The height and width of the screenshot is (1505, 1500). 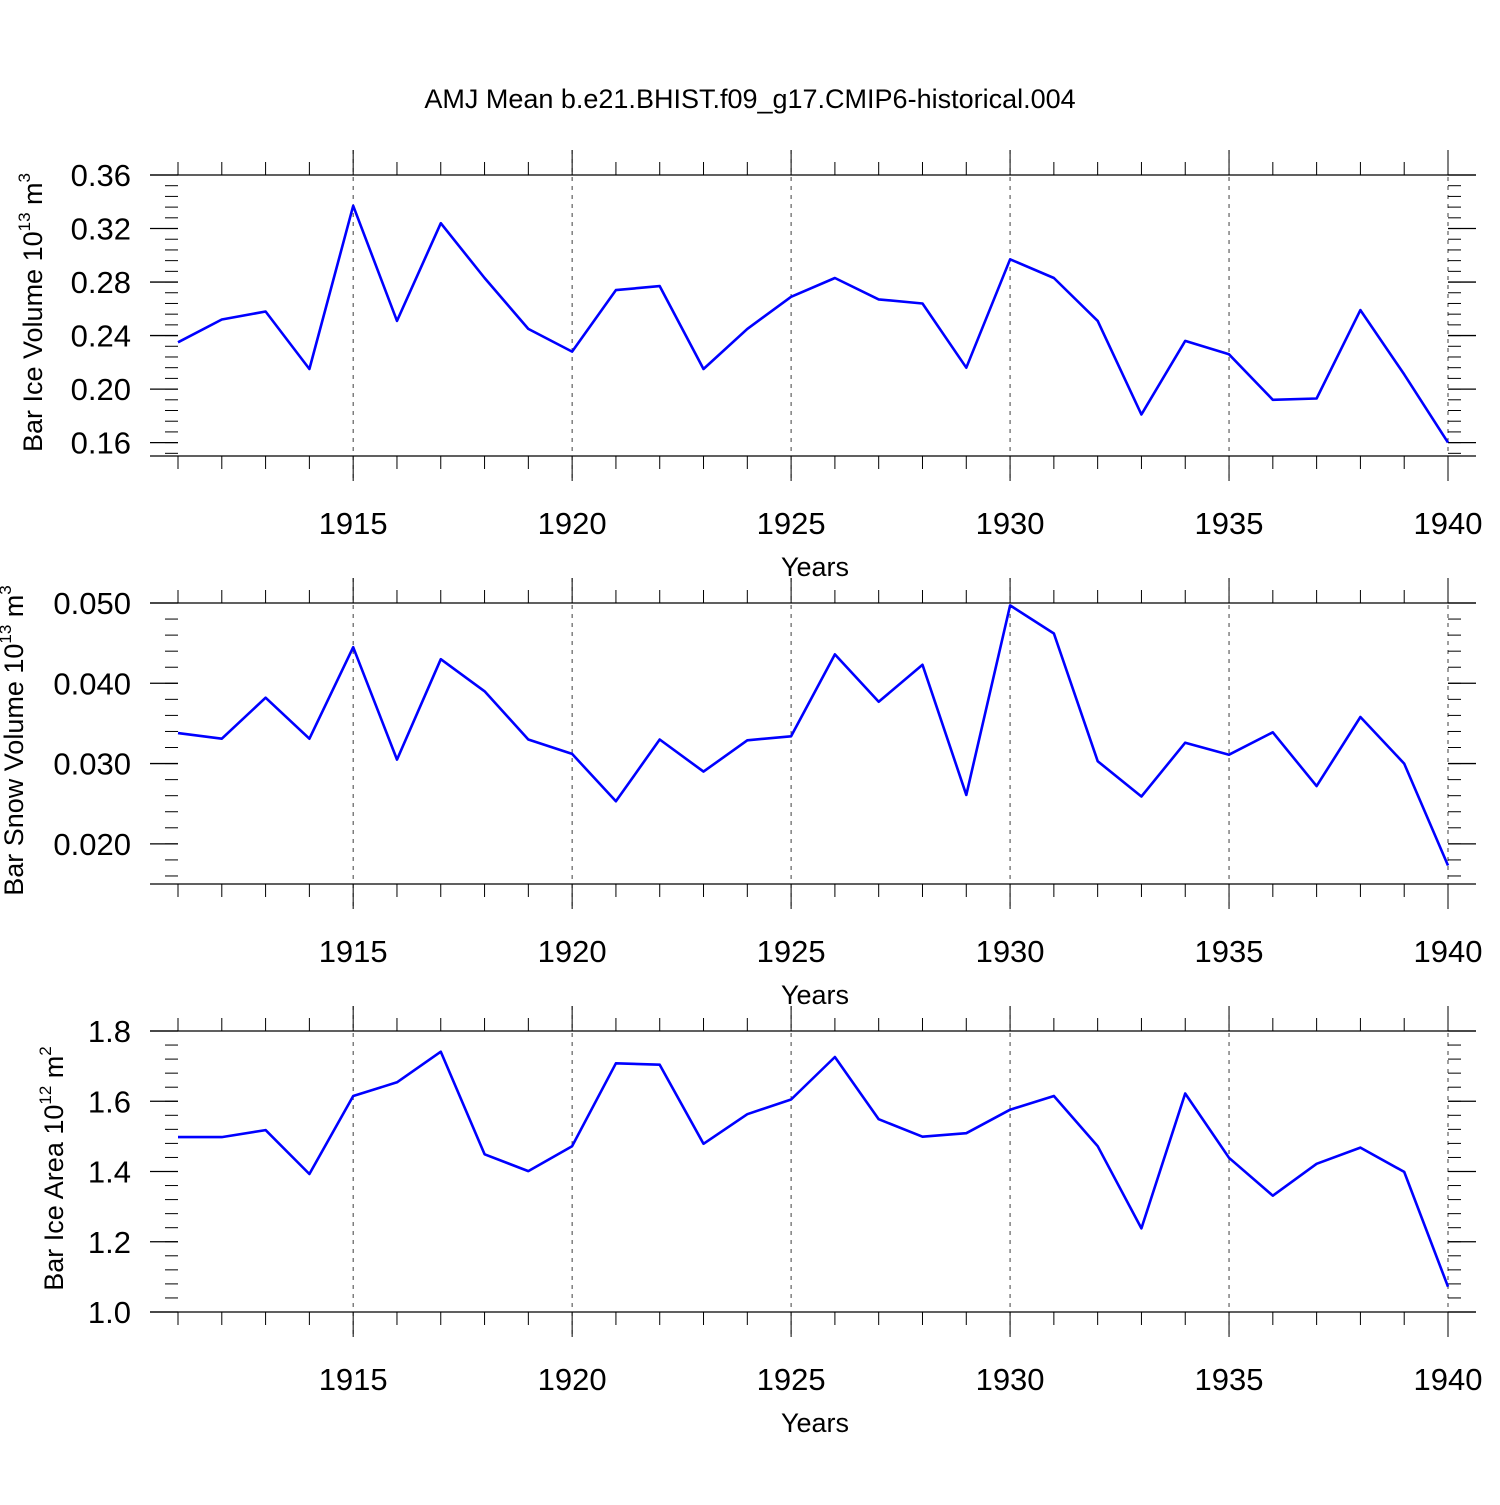 I want to click on y-tick-label: 0.16, so click(x=101, y=443).